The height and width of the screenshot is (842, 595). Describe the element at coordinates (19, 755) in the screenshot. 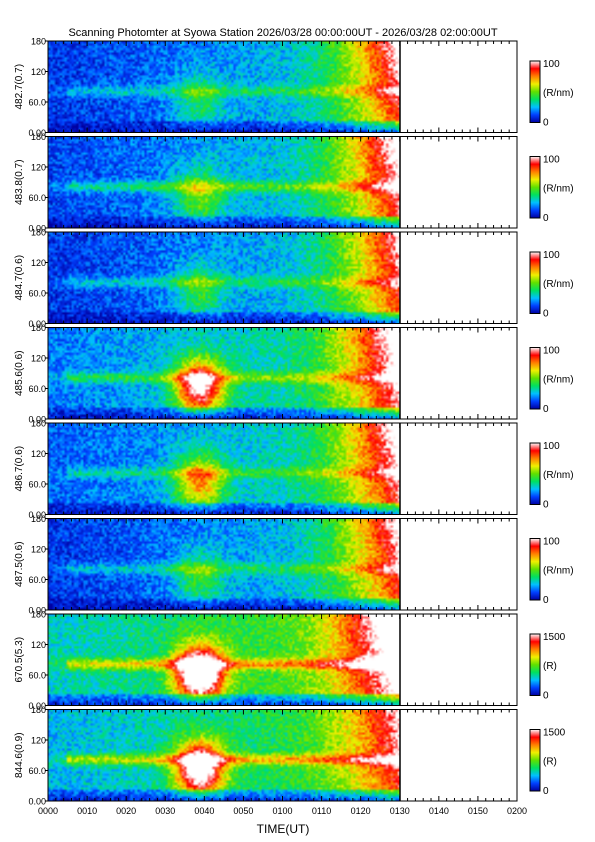

I see `panel-label: 844.6(0.9)` at that location.